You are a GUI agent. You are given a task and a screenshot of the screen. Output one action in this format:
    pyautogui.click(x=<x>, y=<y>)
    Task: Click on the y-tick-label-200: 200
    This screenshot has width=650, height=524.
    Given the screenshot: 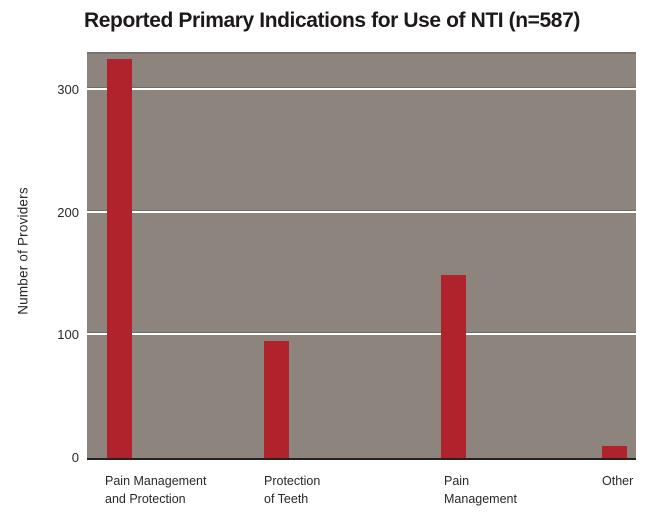 What is the action you would take?
    pyautogui.click(x=68, y=212)
    